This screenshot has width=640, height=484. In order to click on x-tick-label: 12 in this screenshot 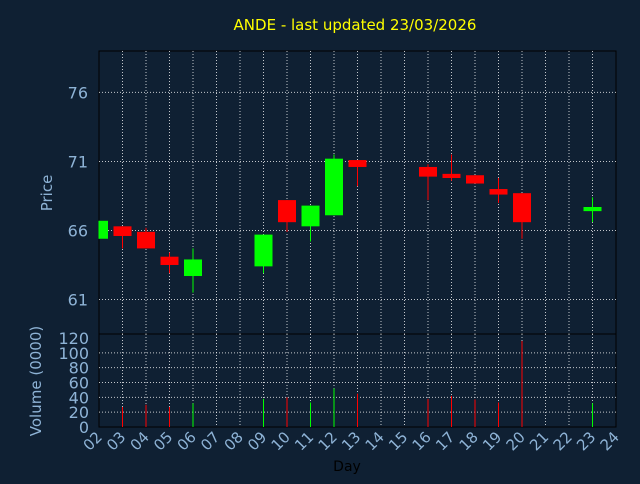, I will do `click(328, 441)`.